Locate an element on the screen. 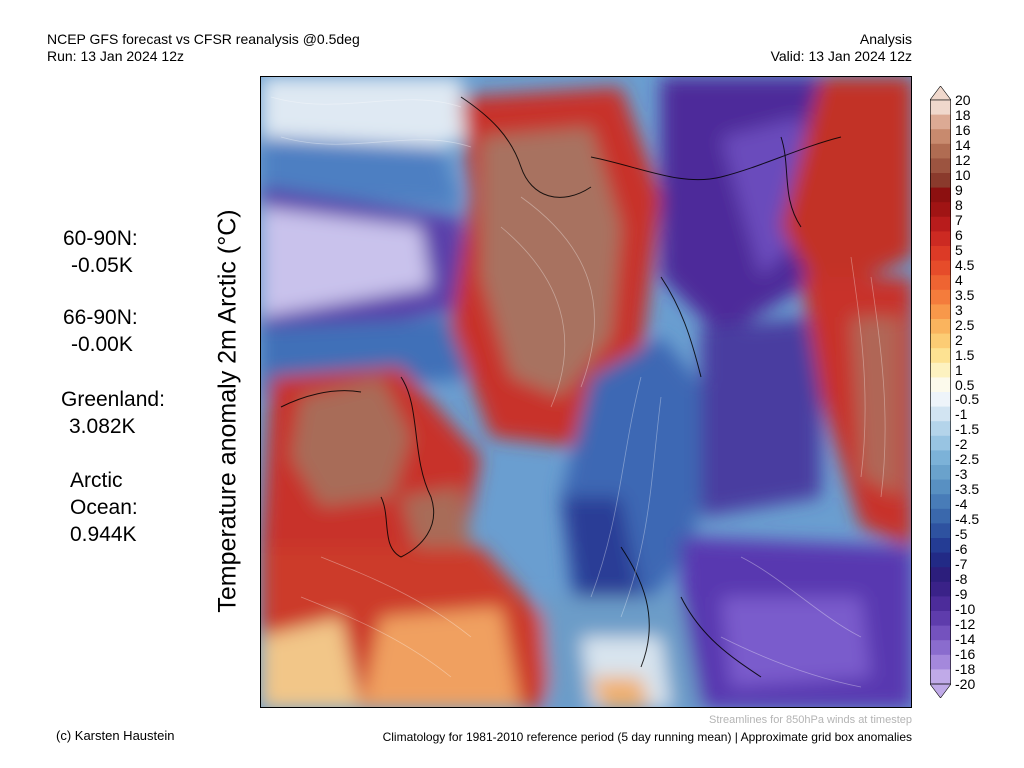  analysis-label: Analysis is located at coordinates (885, 39).